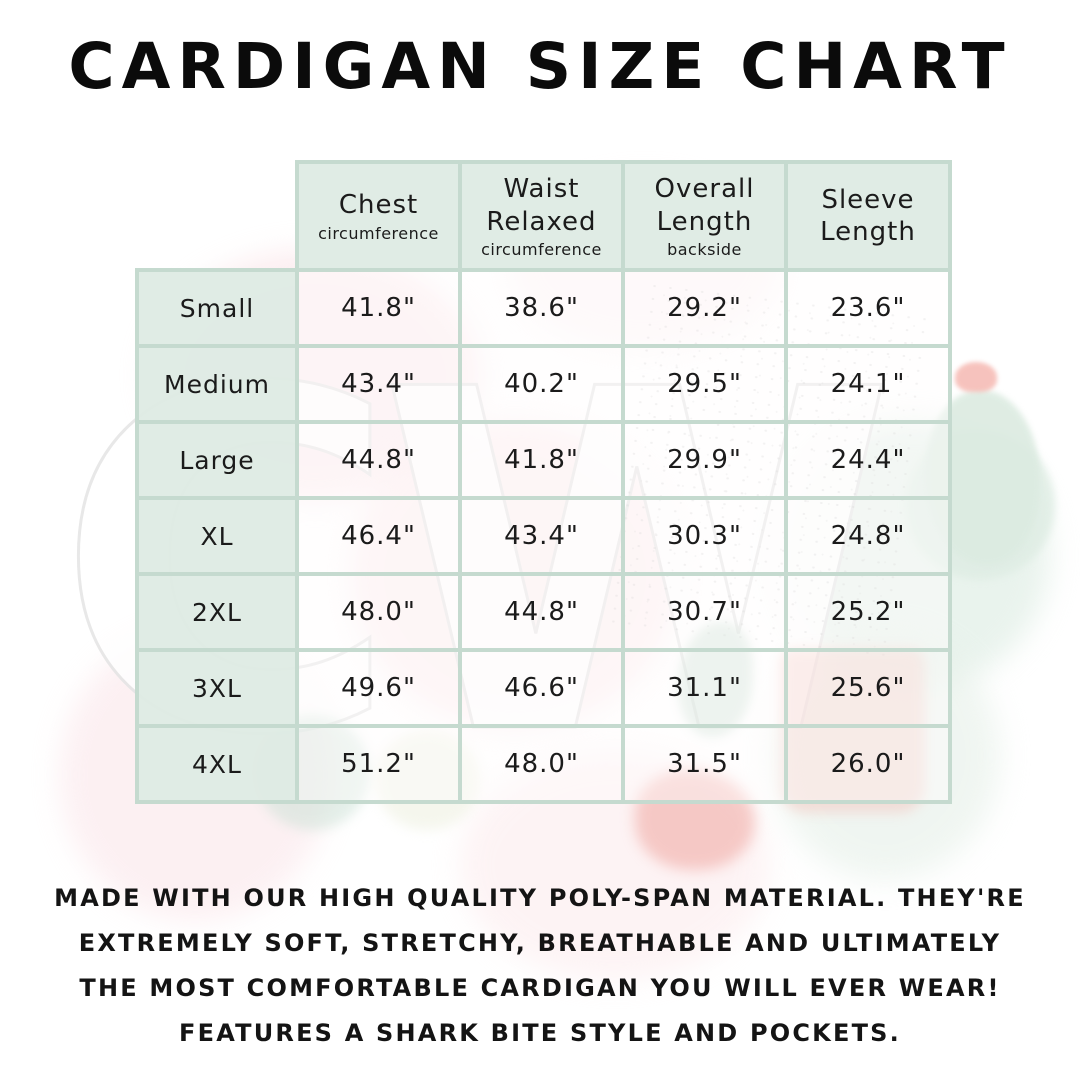 This screenshot has width=1080, height=1080. Describe the element at coordinates (868, 384) in the screenshot. I see `size-value-cell: 24.1"` at that location.